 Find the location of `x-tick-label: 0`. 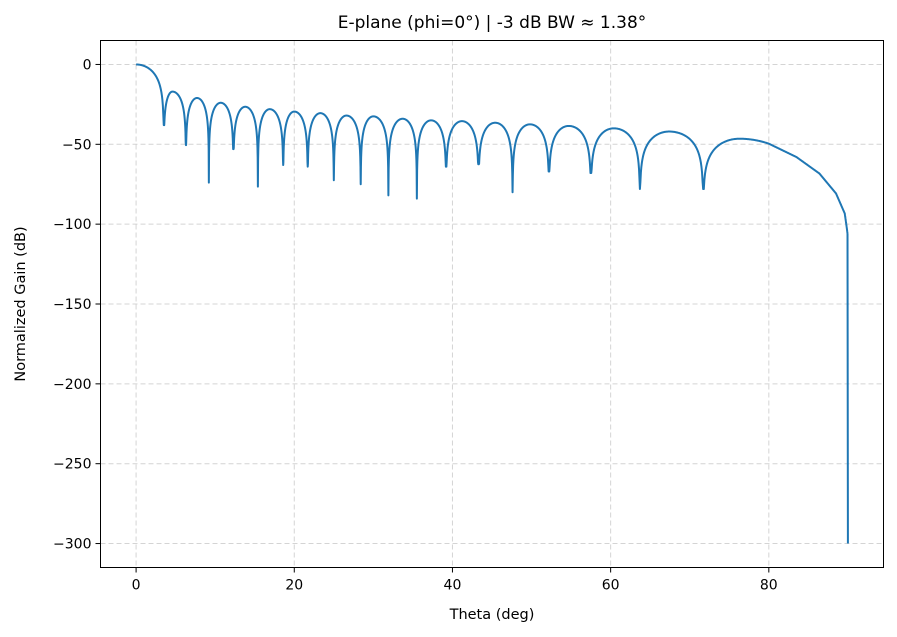

x-tick-label: 0 is located at coordinates (136, 586).